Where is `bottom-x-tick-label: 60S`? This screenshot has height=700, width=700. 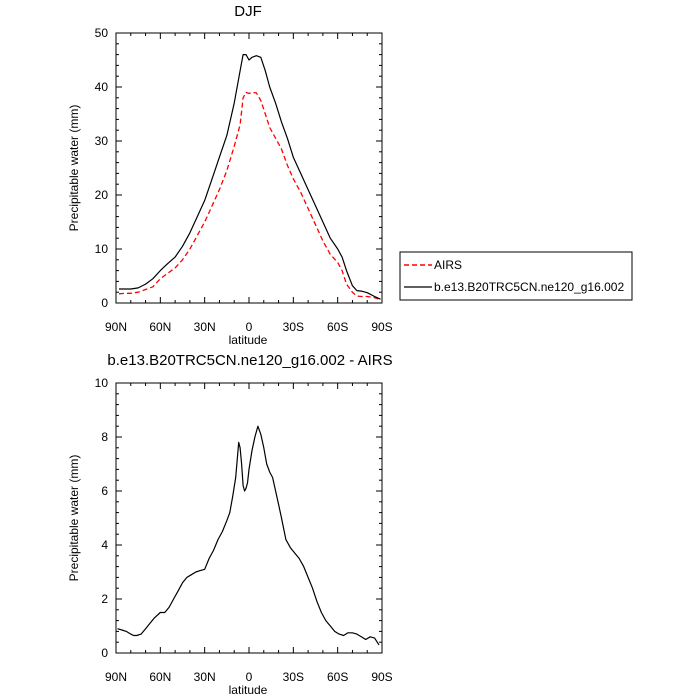
bottom-x-tick-label: 60S is located at coordinates (337, 677).